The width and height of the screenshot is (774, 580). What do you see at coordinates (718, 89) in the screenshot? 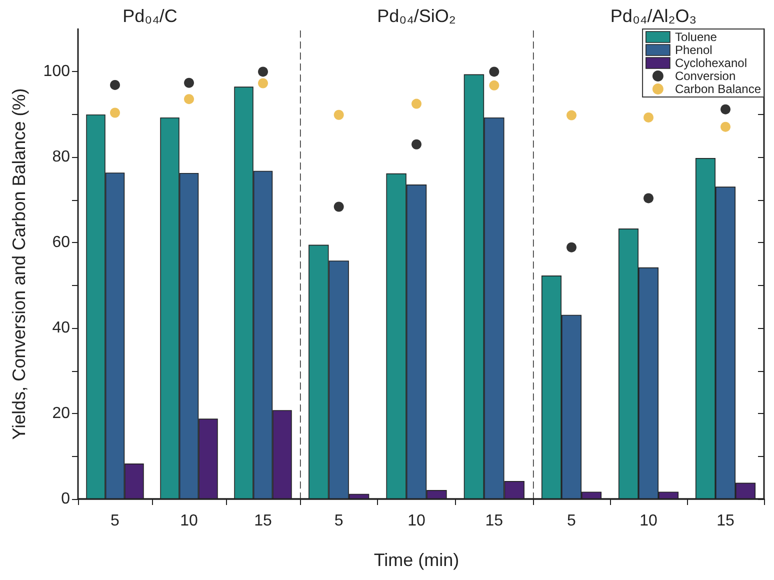
I see `legend-label: Carbon Balance` at bounding box center [718, 89].